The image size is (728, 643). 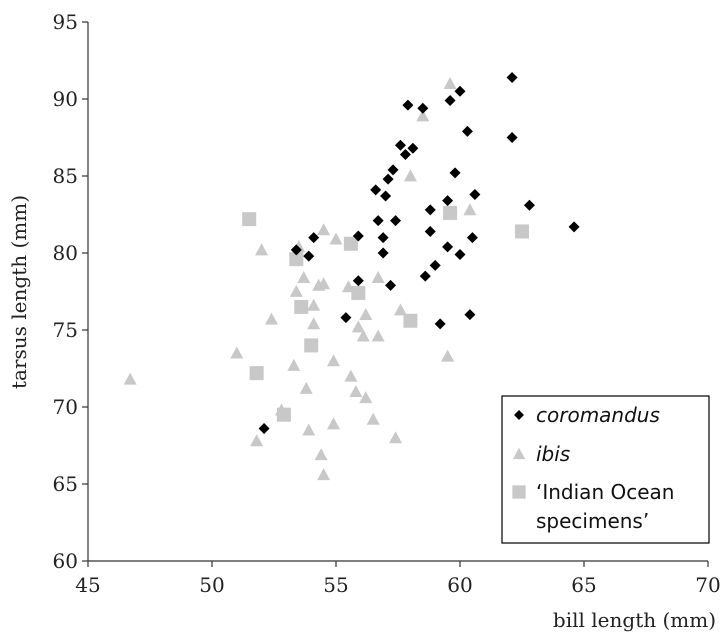 I want to click on y-tick-label: 70, so click(x=65, y=407).